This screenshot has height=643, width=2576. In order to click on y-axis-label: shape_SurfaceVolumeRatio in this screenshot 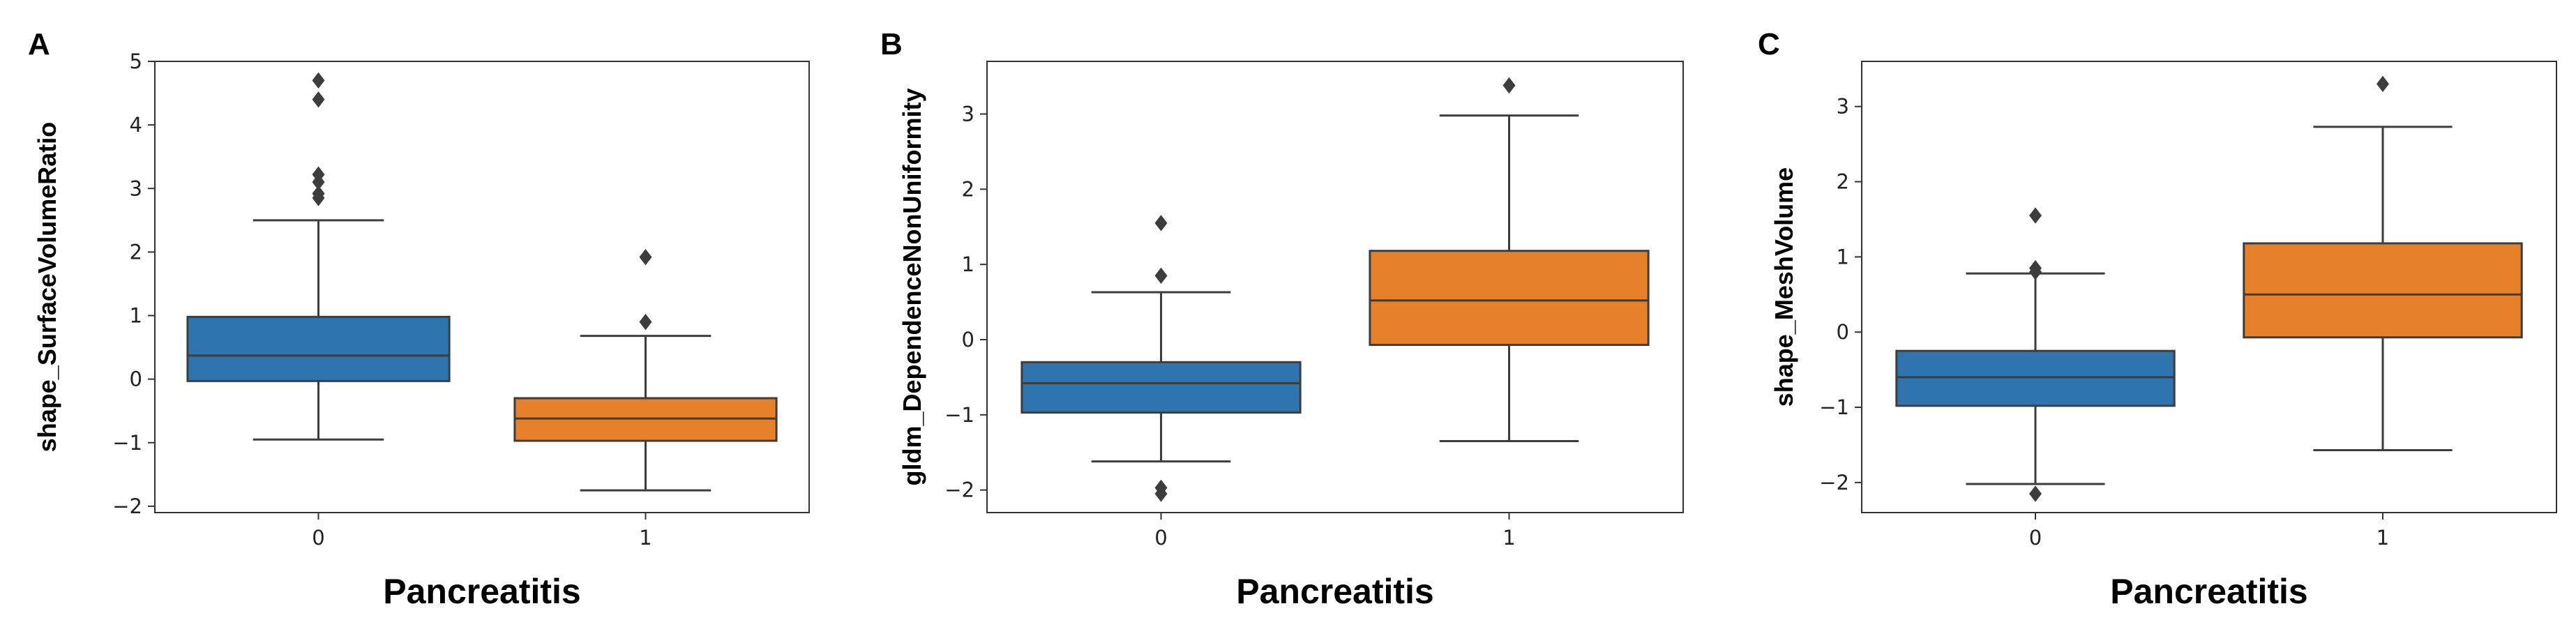, I will do `click(47, 287)`.